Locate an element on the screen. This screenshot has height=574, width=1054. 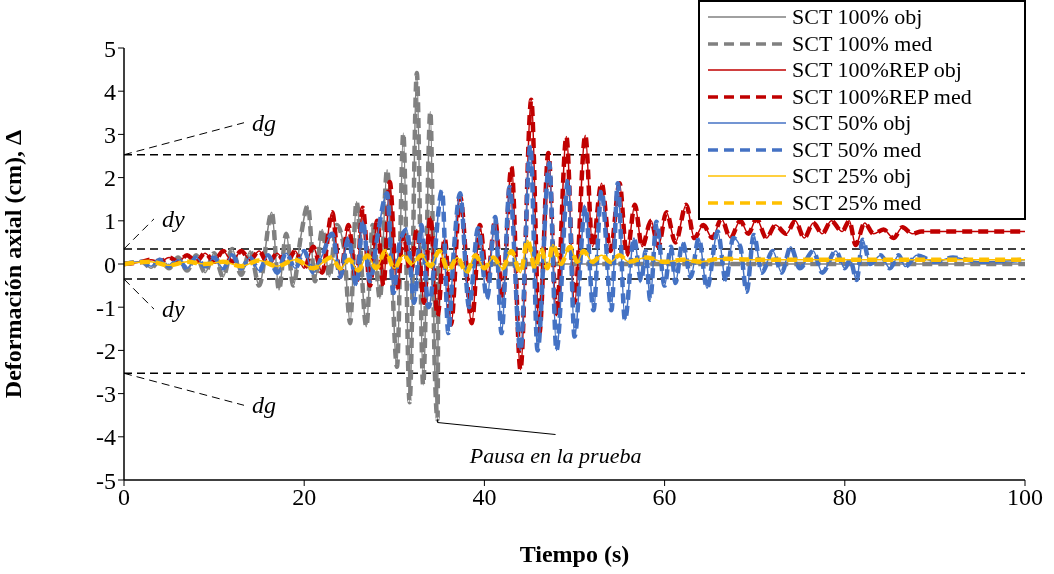
x-tick-label: 60 is located at coordinates (664, 497).